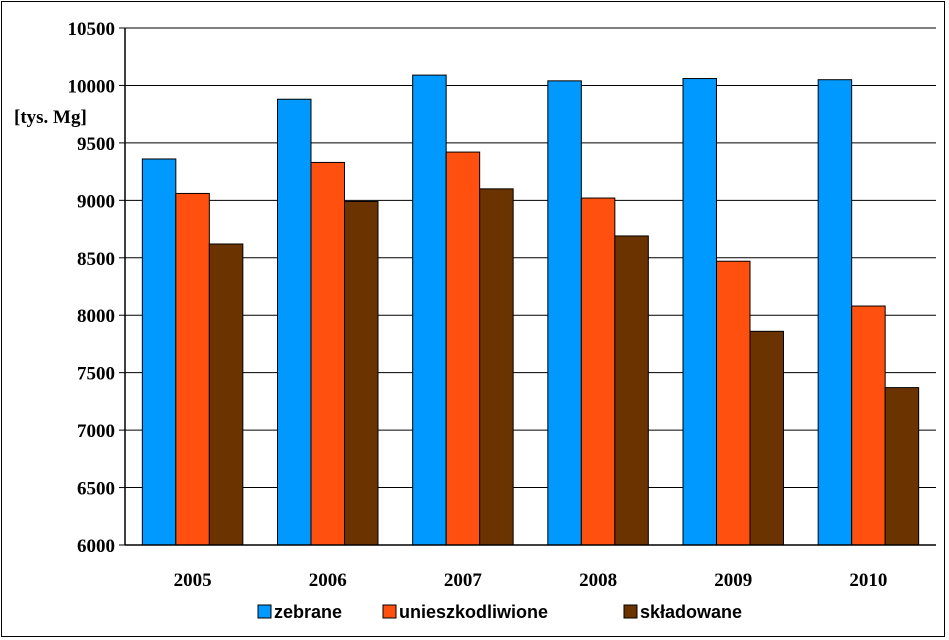 The height and width of the screenshot is (640, 949). What do you see at coordinates (463, 348) in the screenshot?
I see `bar-unieszkodliwione-2007` at bounding box center [463, 348].